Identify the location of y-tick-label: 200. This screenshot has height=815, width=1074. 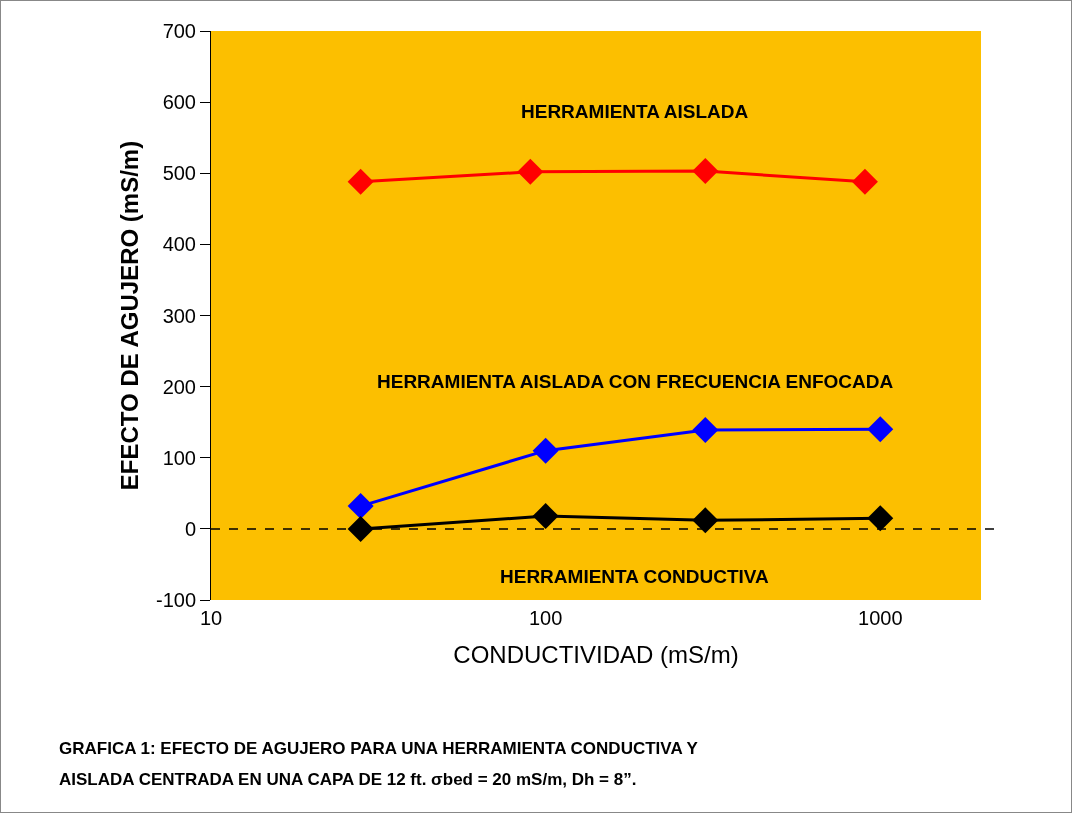
(179, 386).